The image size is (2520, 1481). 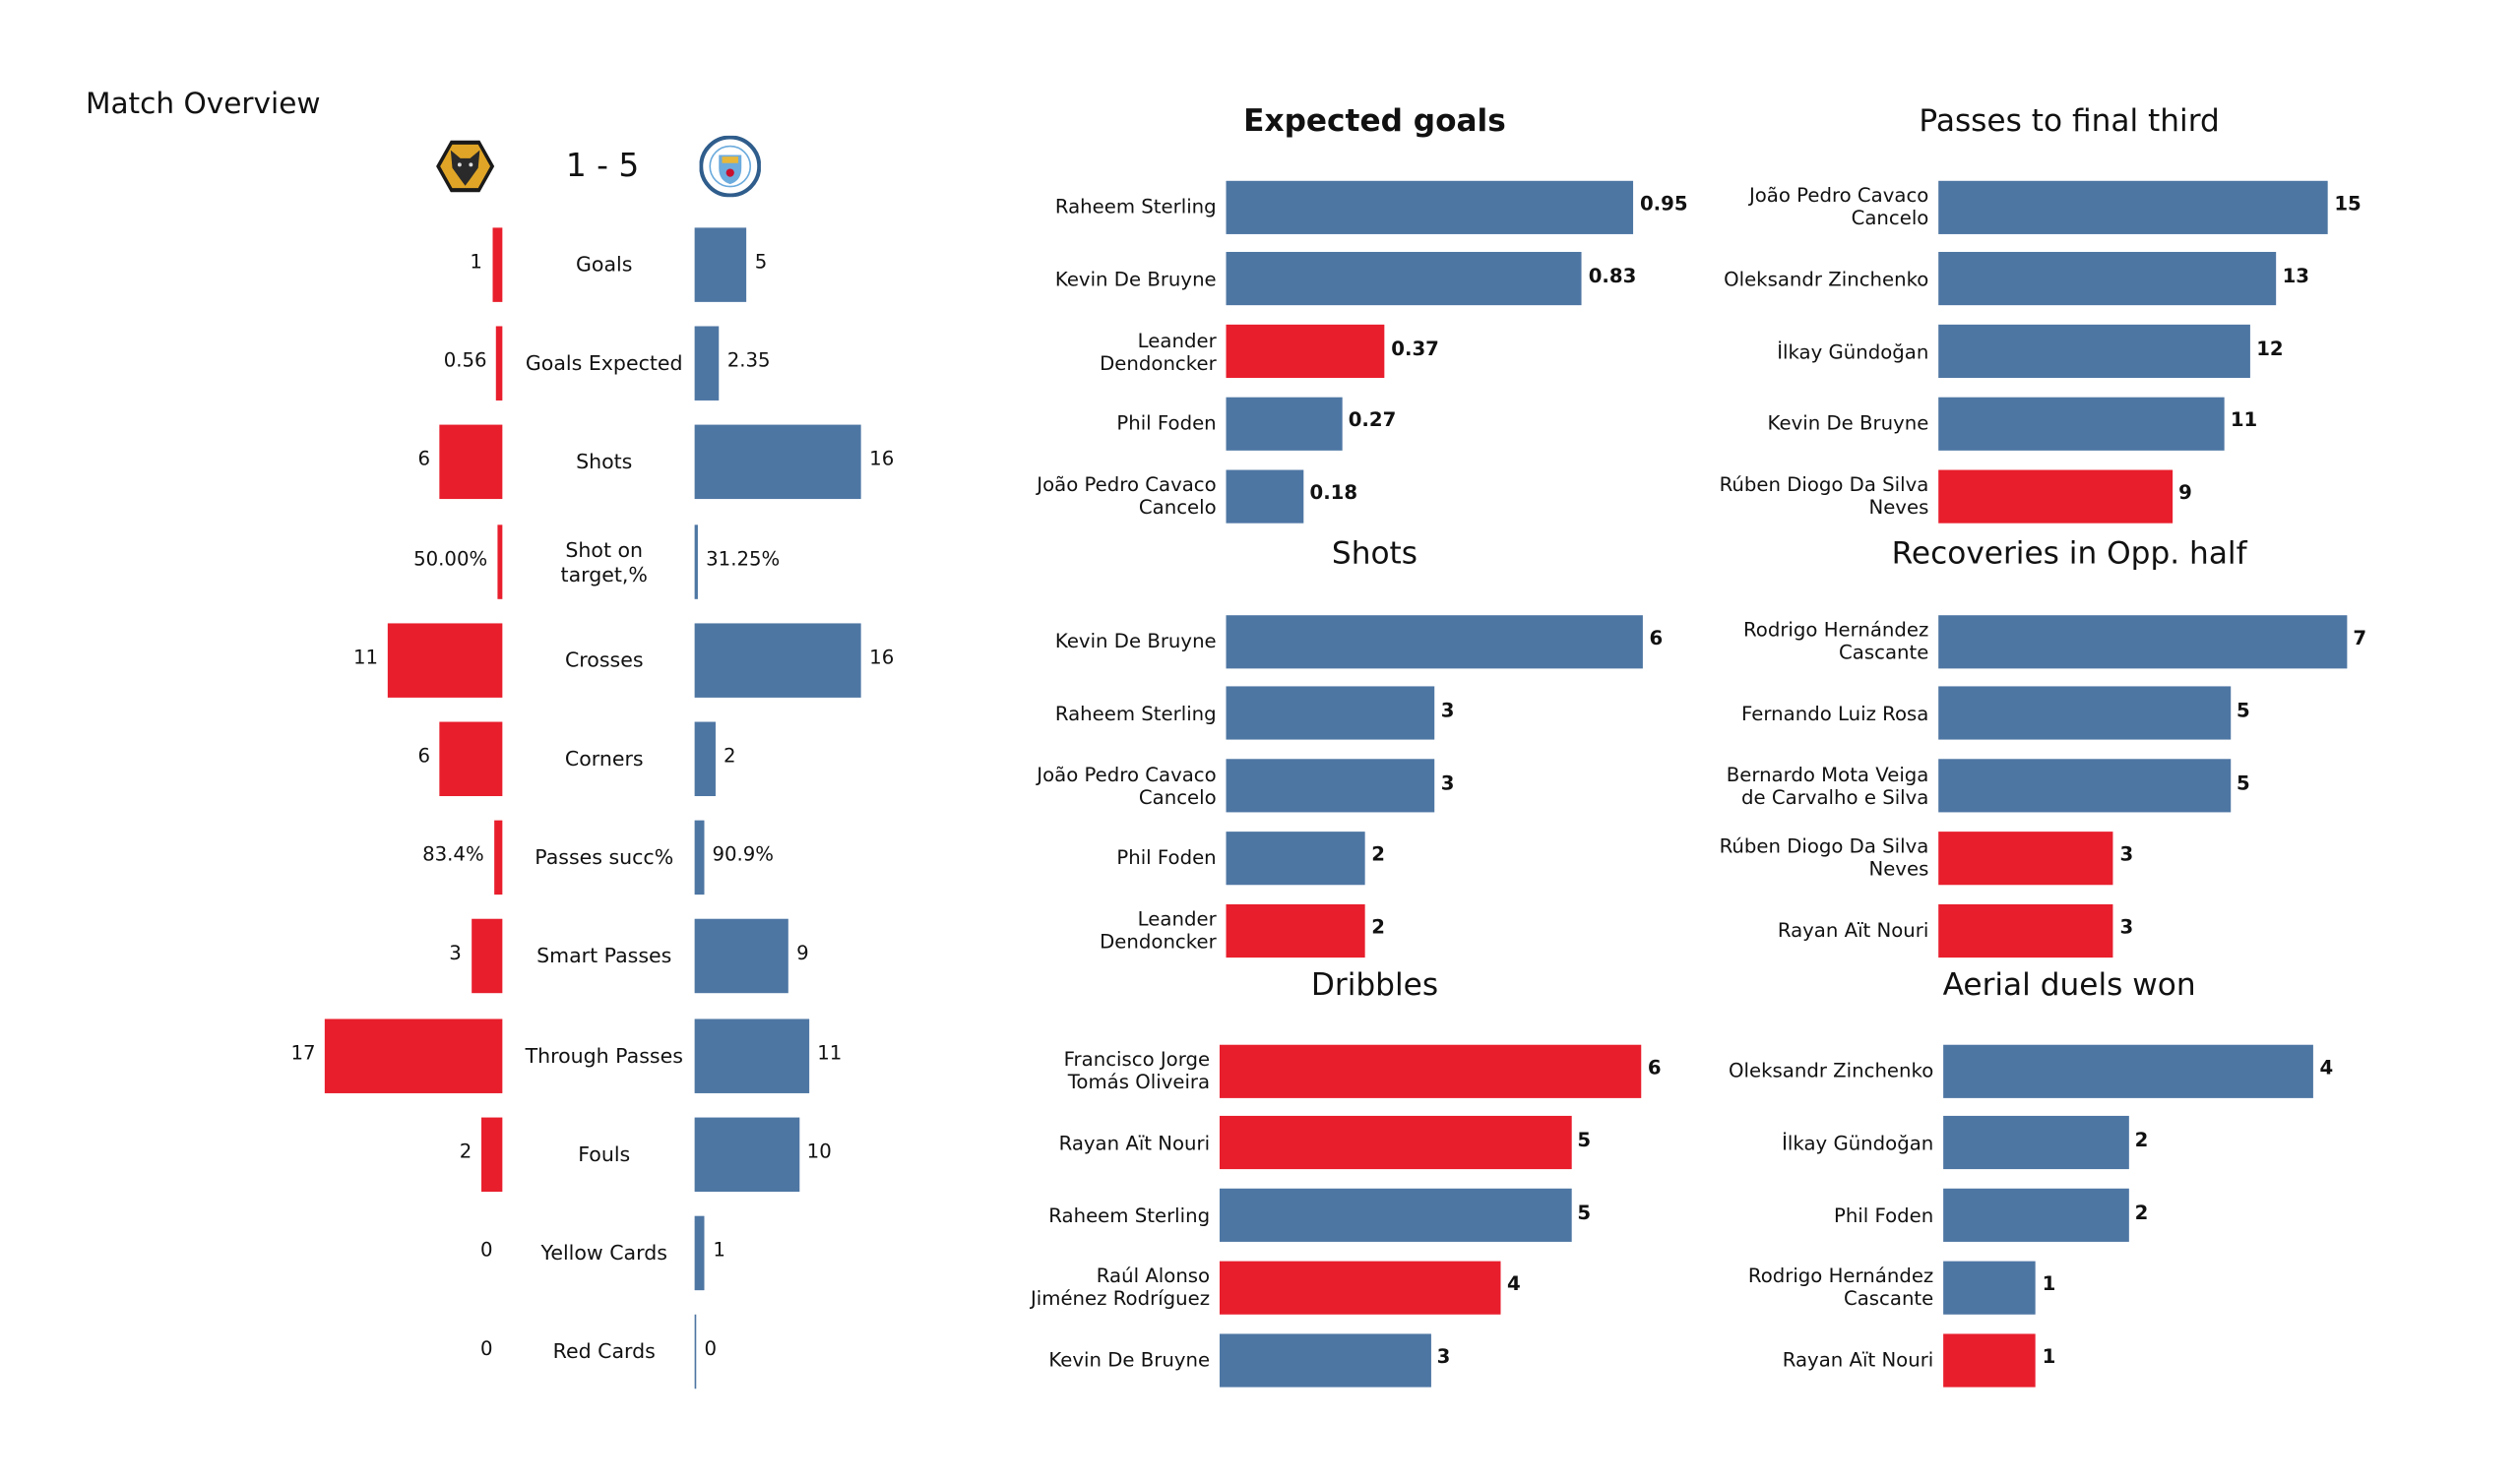 I want to click on bar-value: 9, so click(x=2185, y=493).